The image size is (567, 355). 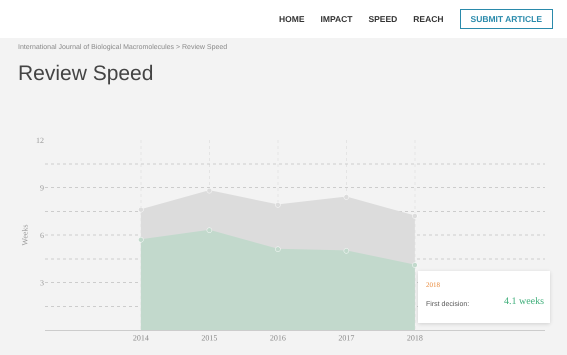 I want to click on x-tick-label: 2016, so click(x=278, y=338).